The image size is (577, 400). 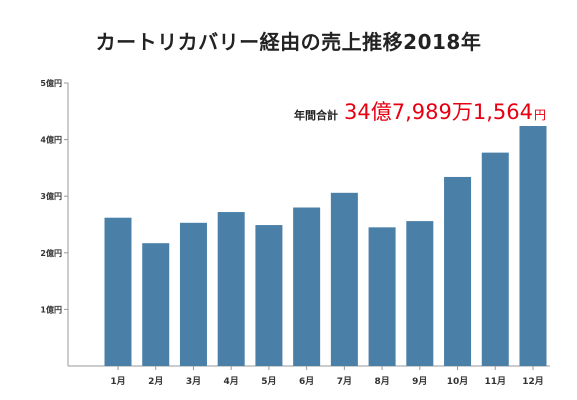 I want to click on annual-total-part: 34, so click(x=357, y=112).